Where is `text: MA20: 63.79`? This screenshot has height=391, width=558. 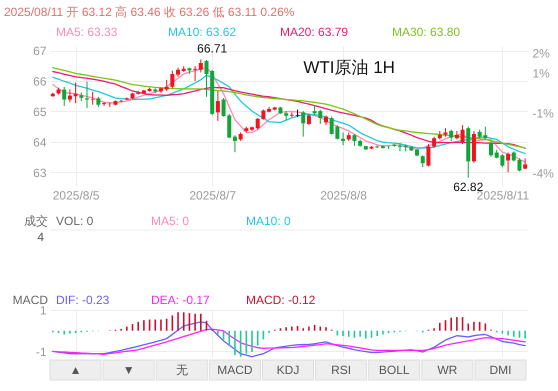 text: MA20: 63.79 is located at coordinates (314, 32).